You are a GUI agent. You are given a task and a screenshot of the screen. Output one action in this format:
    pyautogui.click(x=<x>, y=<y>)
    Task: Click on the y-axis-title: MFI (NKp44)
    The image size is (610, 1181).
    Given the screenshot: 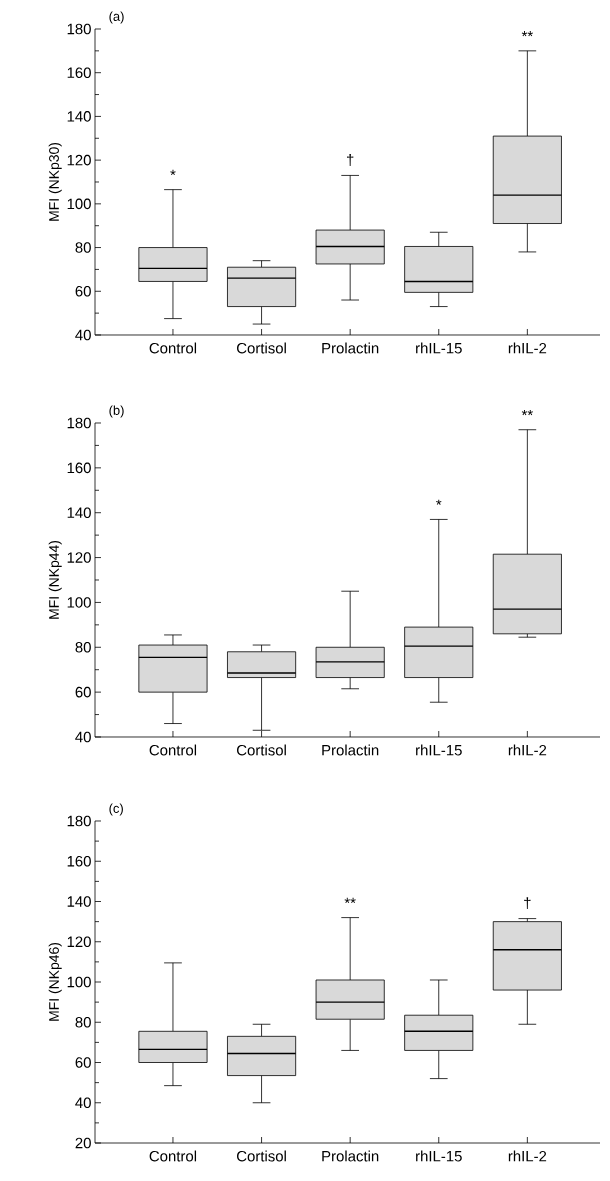 What is the action you would take?
    pyautogui.click(x=55, y=579)
    